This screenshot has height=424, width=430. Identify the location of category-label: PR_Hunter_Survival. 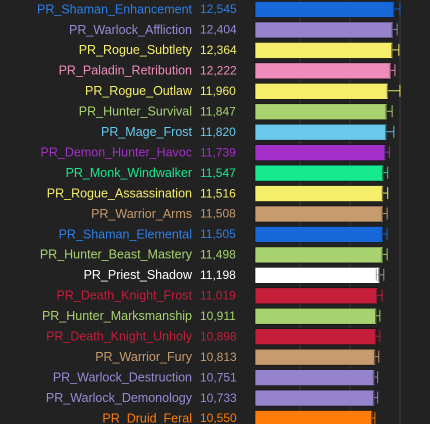
(135, 112).